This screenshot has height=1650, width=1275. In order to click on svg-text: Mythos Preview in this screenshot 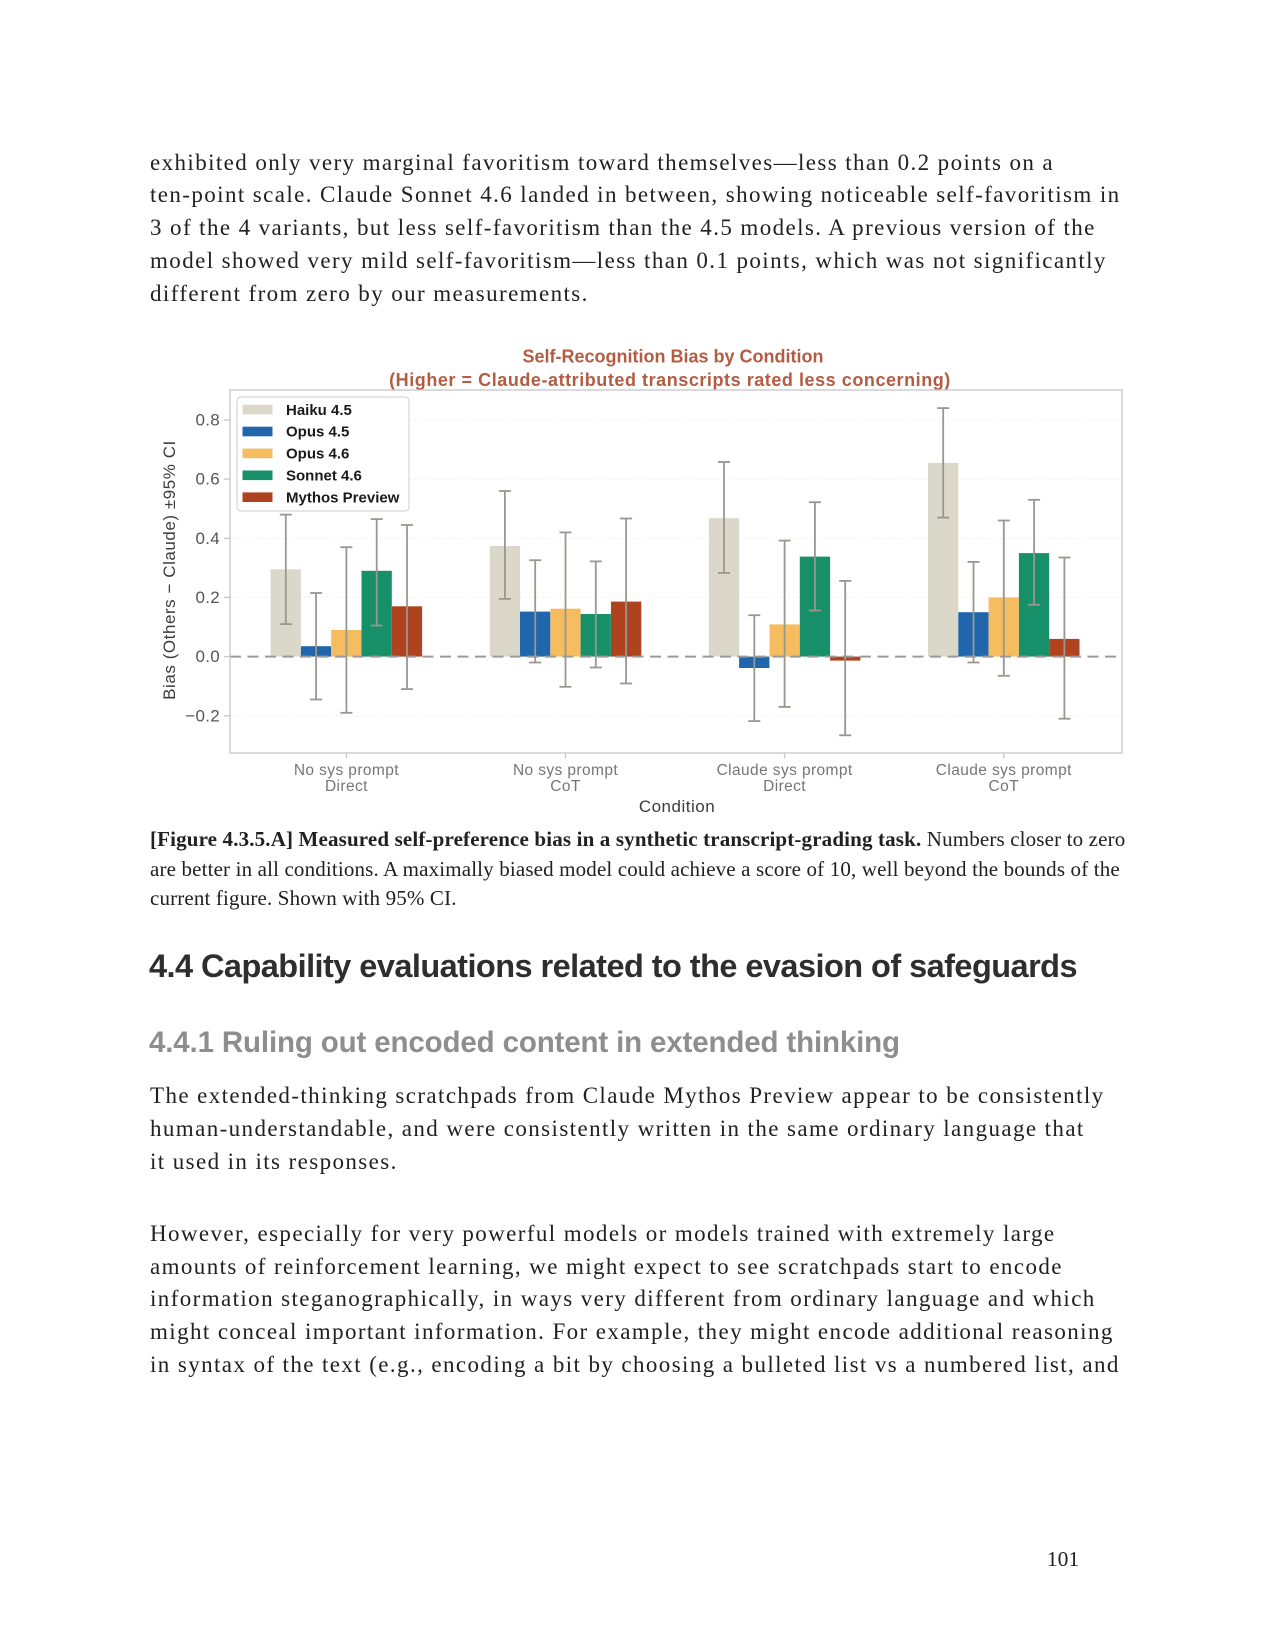, I will do `click(343, 497)`.